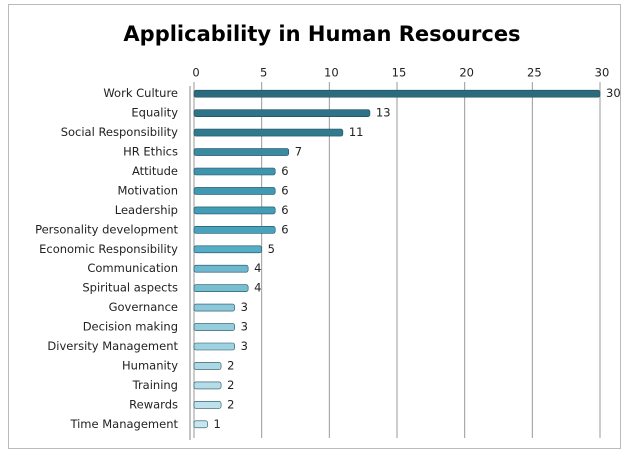 This screenshot has height=457, width=629. I want to click on y-tick-label: Communication, so click(132, 268).